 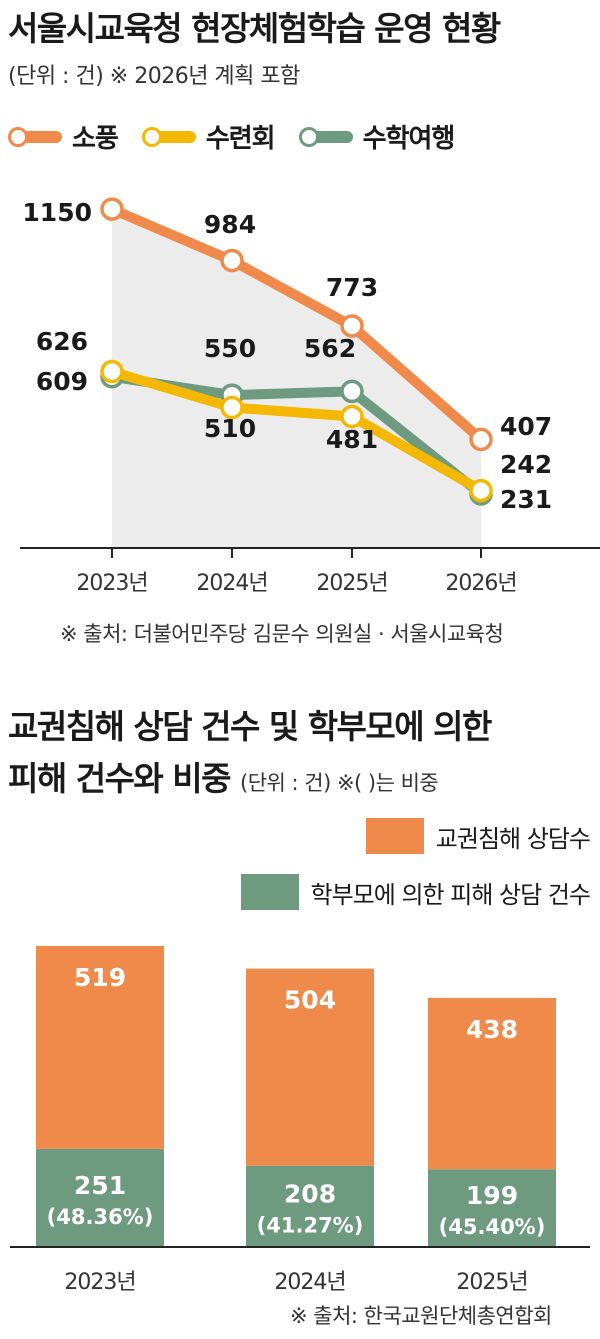 I want to click on bar-percent-label: (41.27%), so click(x=310, y=1225).